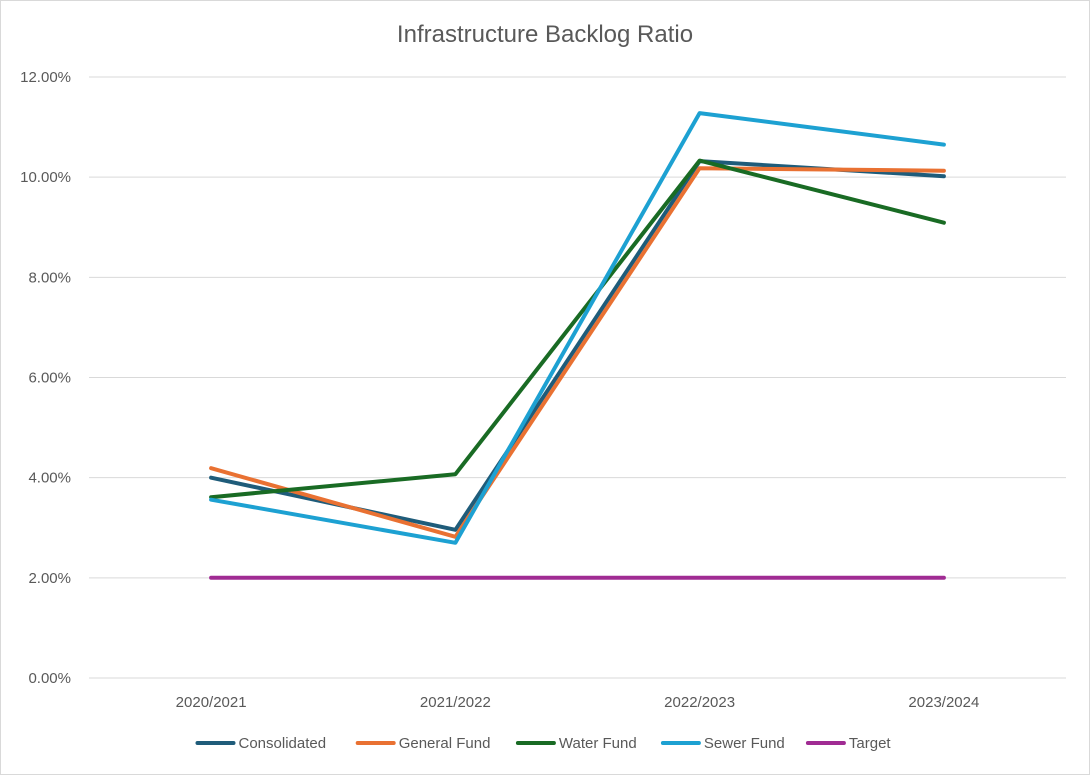 The image size is (1090, 775). What do you see at coordinates (283, 743) in the screenshot?
I see `legend-label-consolidated: Consolidated` at bounding box center [283, 743].